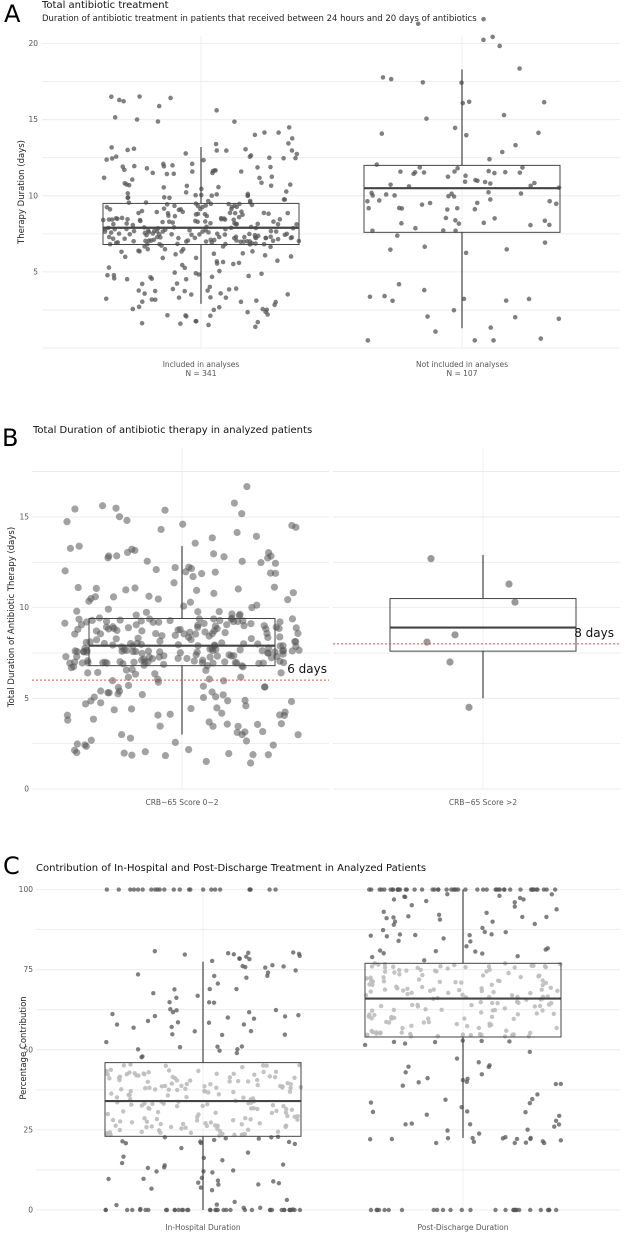  Describe the element at coordinates (202, 1227) in the screenshot. I see `x-category-label: In-Hospital Duration` at that location.